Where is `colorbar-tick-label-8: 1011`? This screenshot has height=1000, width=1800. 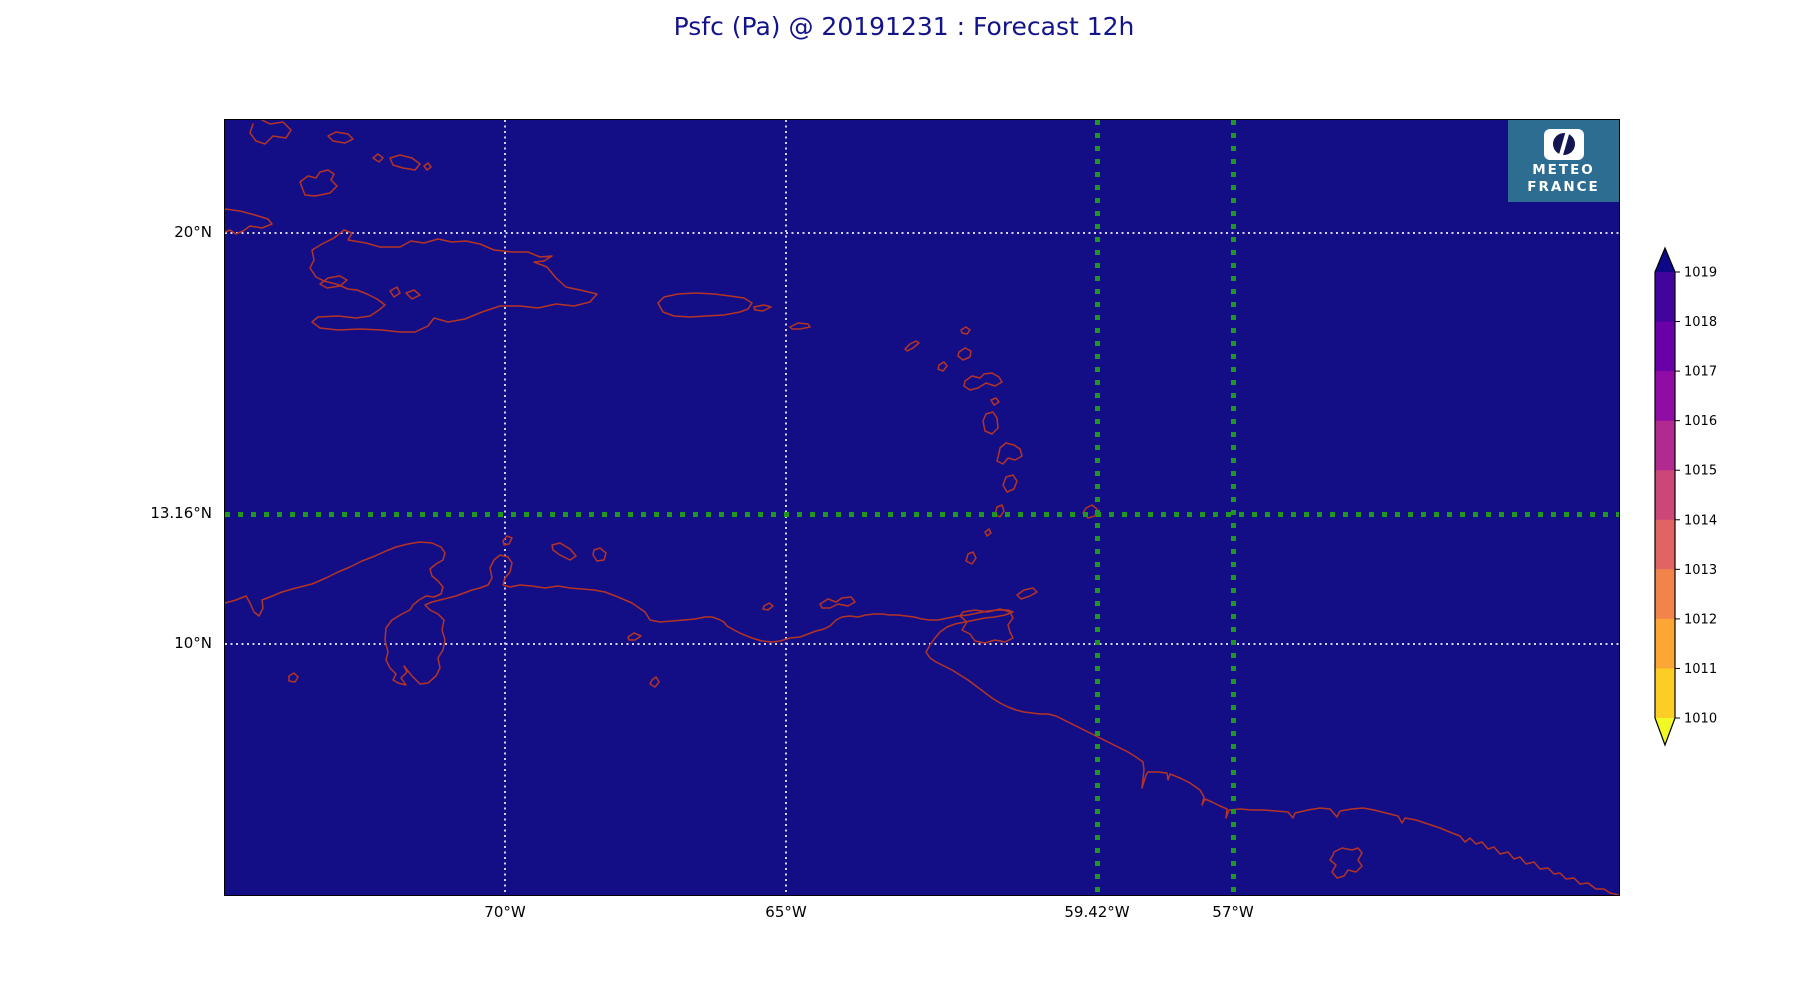 colorbar-tick-label-8: 1011 is located at coordinates (1700, 669).